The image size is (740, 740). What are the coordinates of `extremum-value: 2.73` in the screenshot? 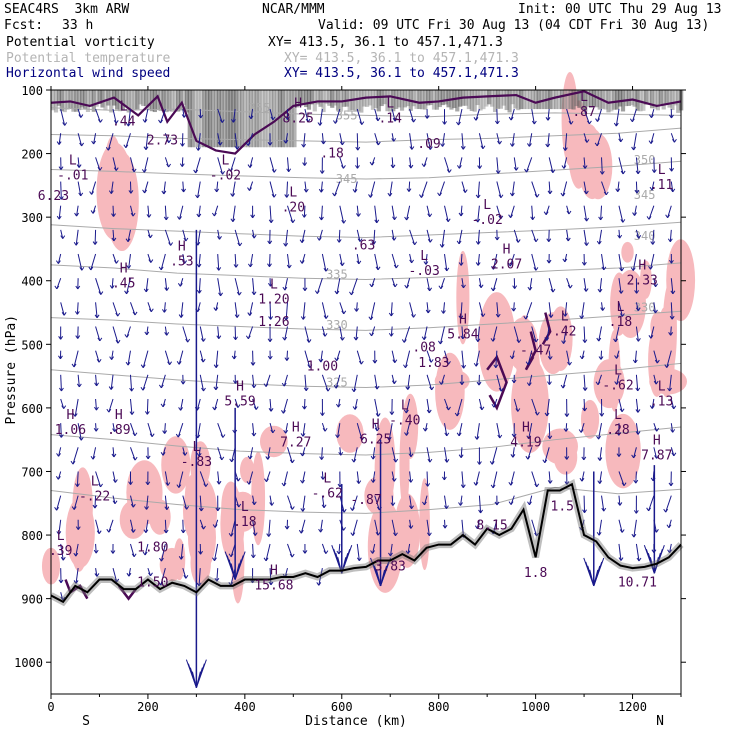 It's located at (162, 141).